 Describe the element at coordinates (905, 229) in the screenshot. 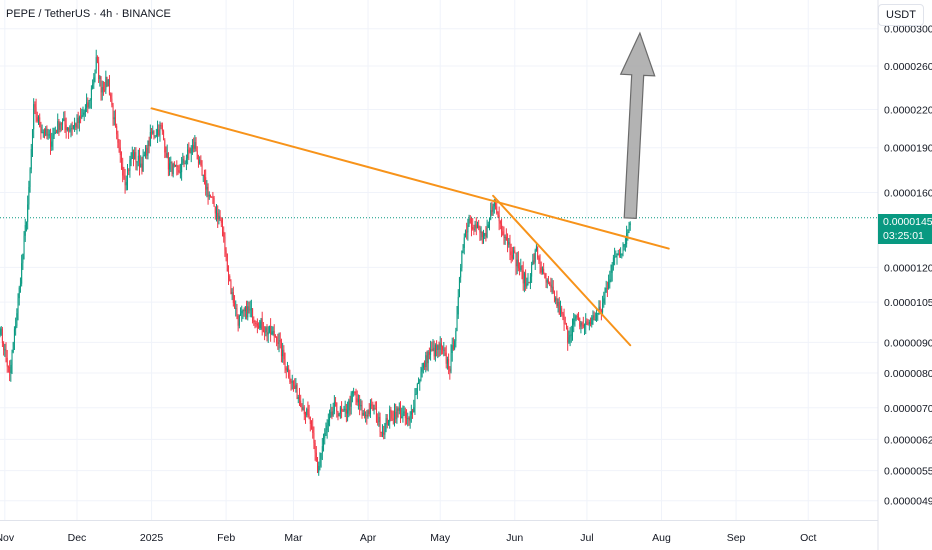

I see `last-price-tag: 0.00001452 03:25:01` at that location.